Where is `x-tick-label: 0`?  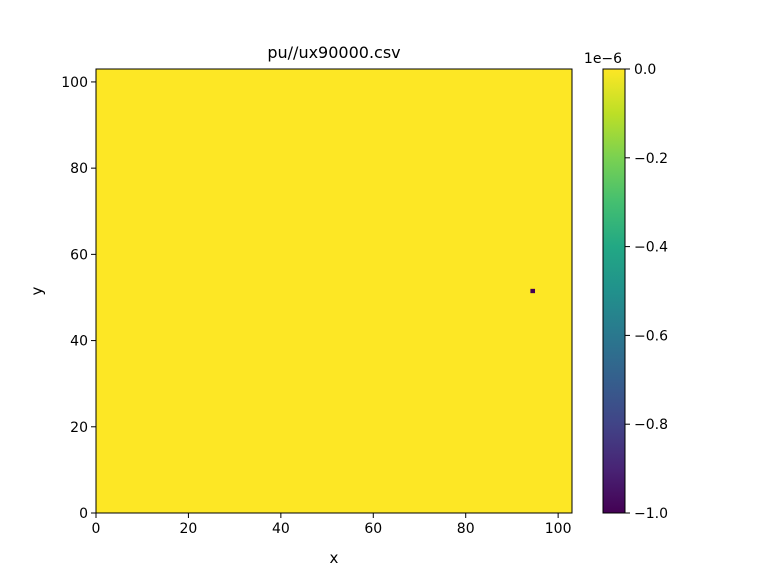
x-tick-label: 0 is located at coordinates (96, 529).